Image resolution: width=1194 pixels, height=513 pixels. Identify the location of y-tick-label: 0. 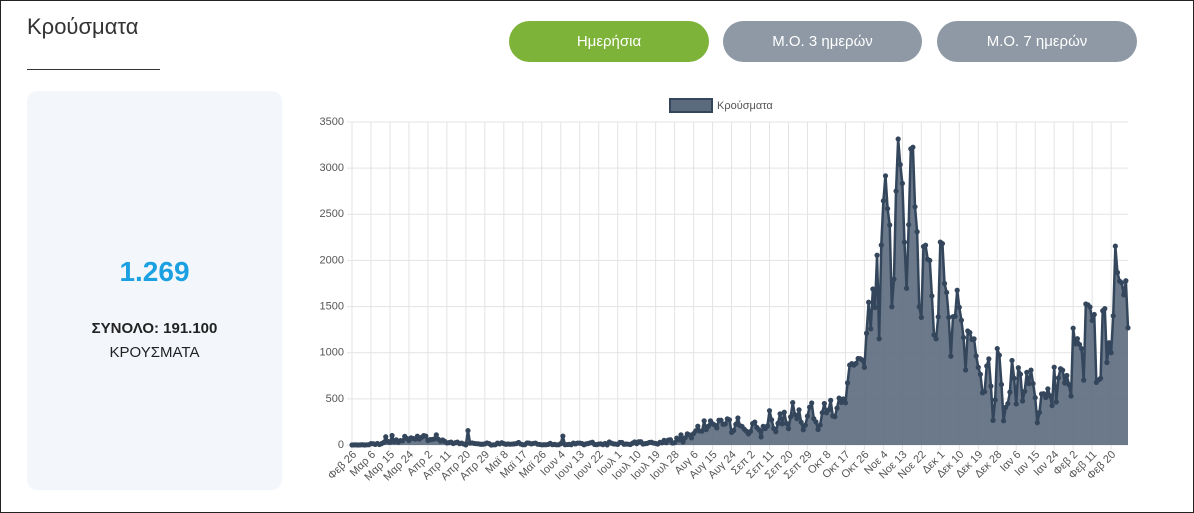
(341, 445).